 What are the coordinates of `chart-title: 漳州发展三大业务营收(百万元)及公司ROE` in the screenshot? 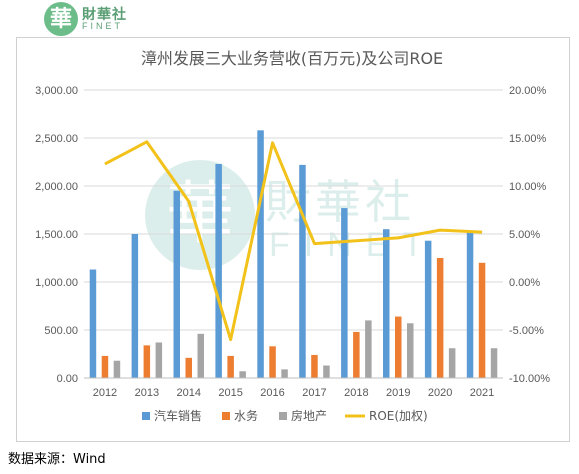 It's located at (292, 58).